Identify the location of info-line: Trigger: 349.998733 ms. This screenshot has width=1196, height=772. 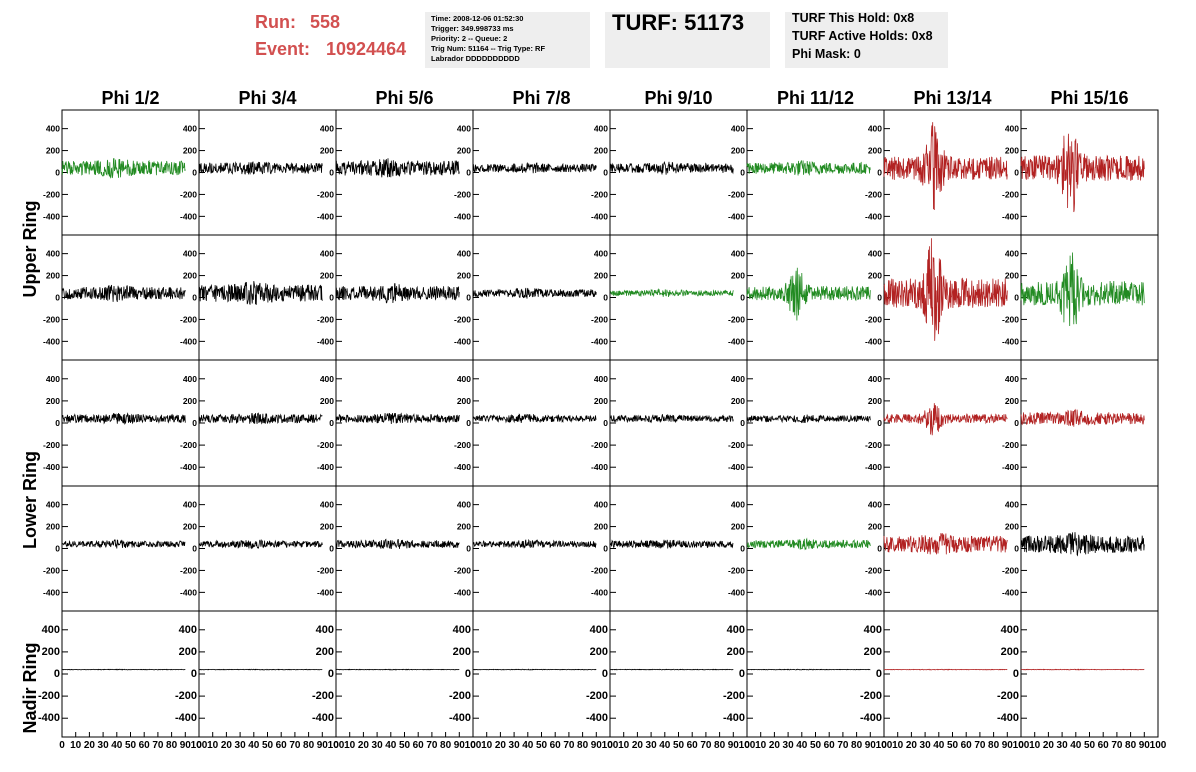
(472, 28).